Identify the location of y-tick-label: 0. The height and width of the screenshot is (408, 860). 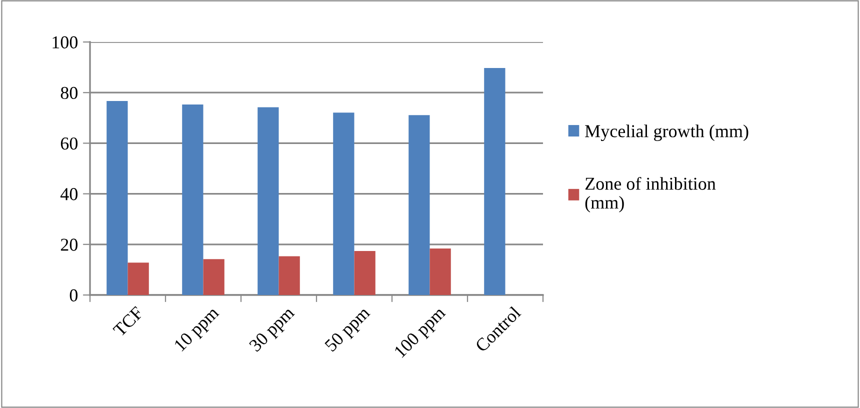
(74, 295).